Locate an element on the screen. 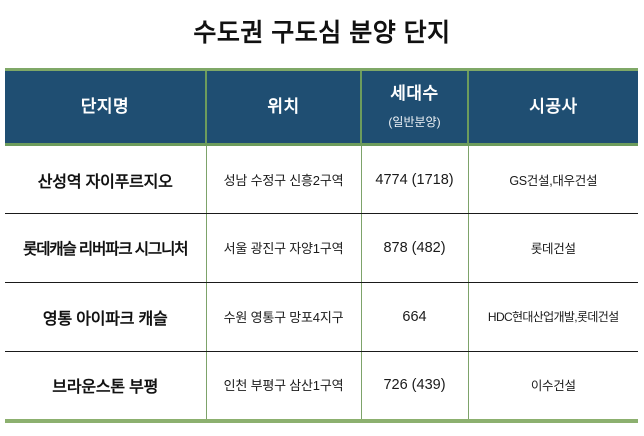  cell-complex-name: 영통 아이파크 캐슬 is located at coordinates (106, 317).